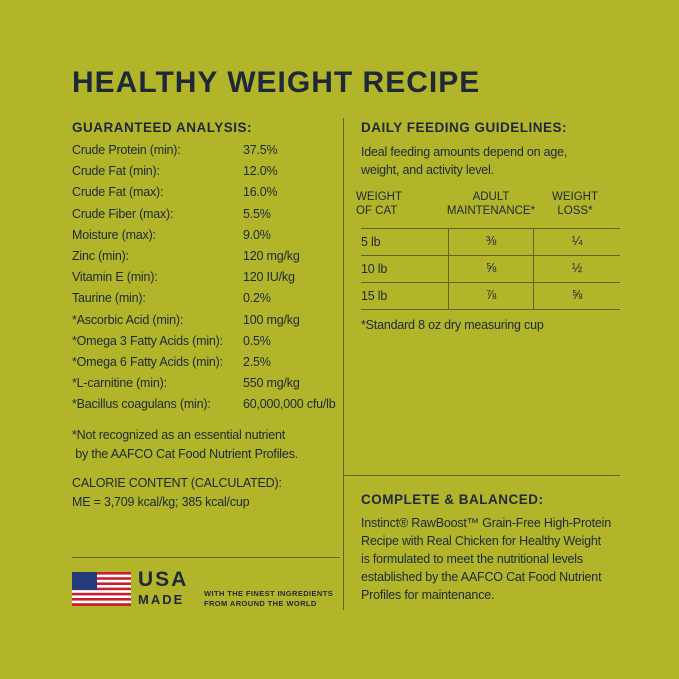 The width and height of the screenshot is (679, 679). Describe the element at coordinates (260, 171) in the screenshot. I see `nutrient-value: 12.0%` at that location.